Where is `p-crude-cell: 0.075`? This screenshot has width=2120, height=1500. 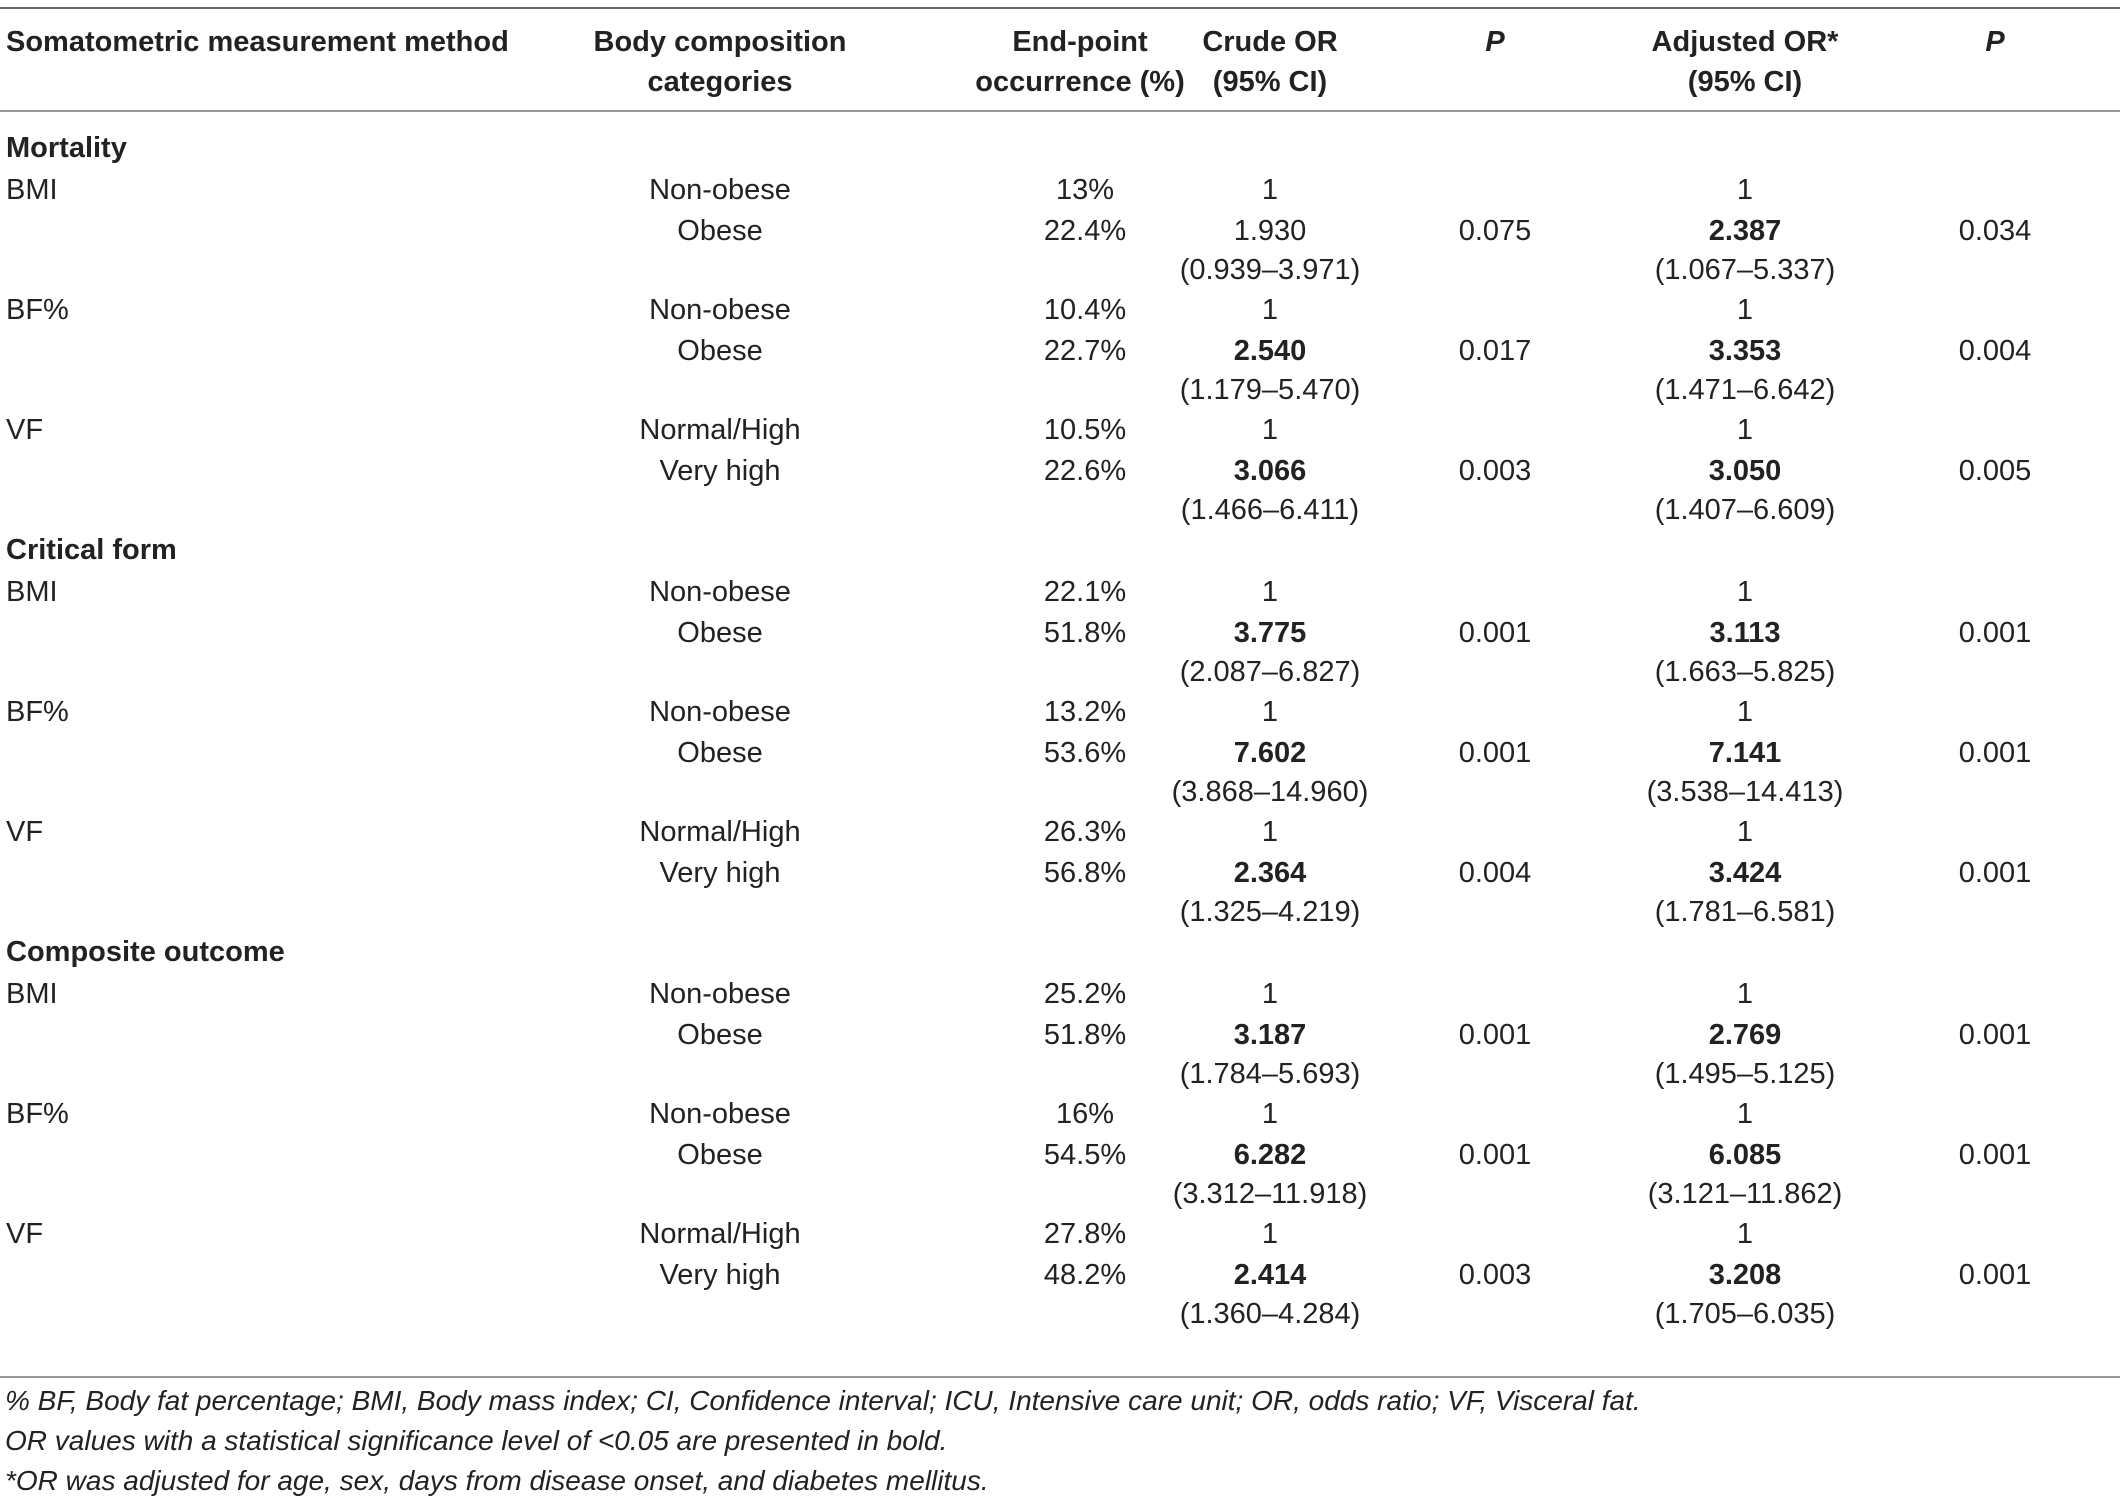
p-crude-cell: 0.075 is located at coordinates (1495, 231).